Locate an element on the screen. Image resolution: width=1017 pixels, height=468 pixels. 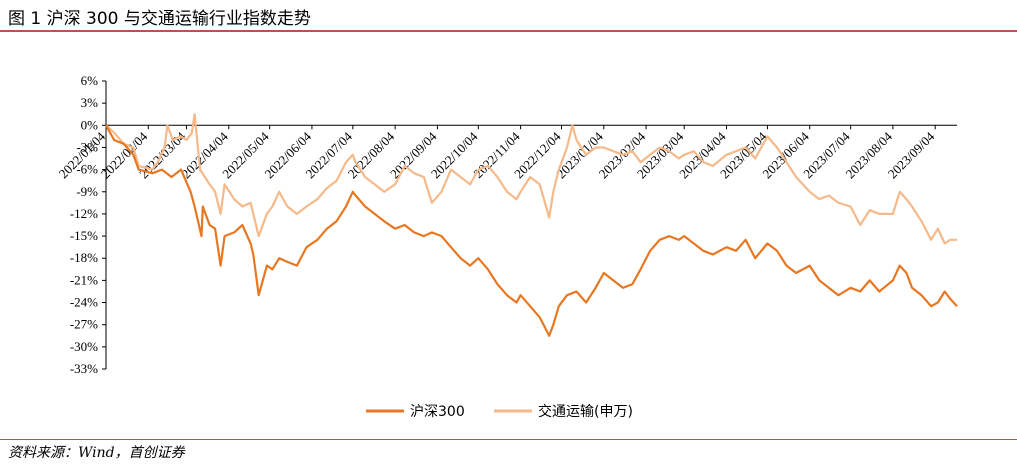
y-tick-label: 0% is located at coordinates (90, 124).